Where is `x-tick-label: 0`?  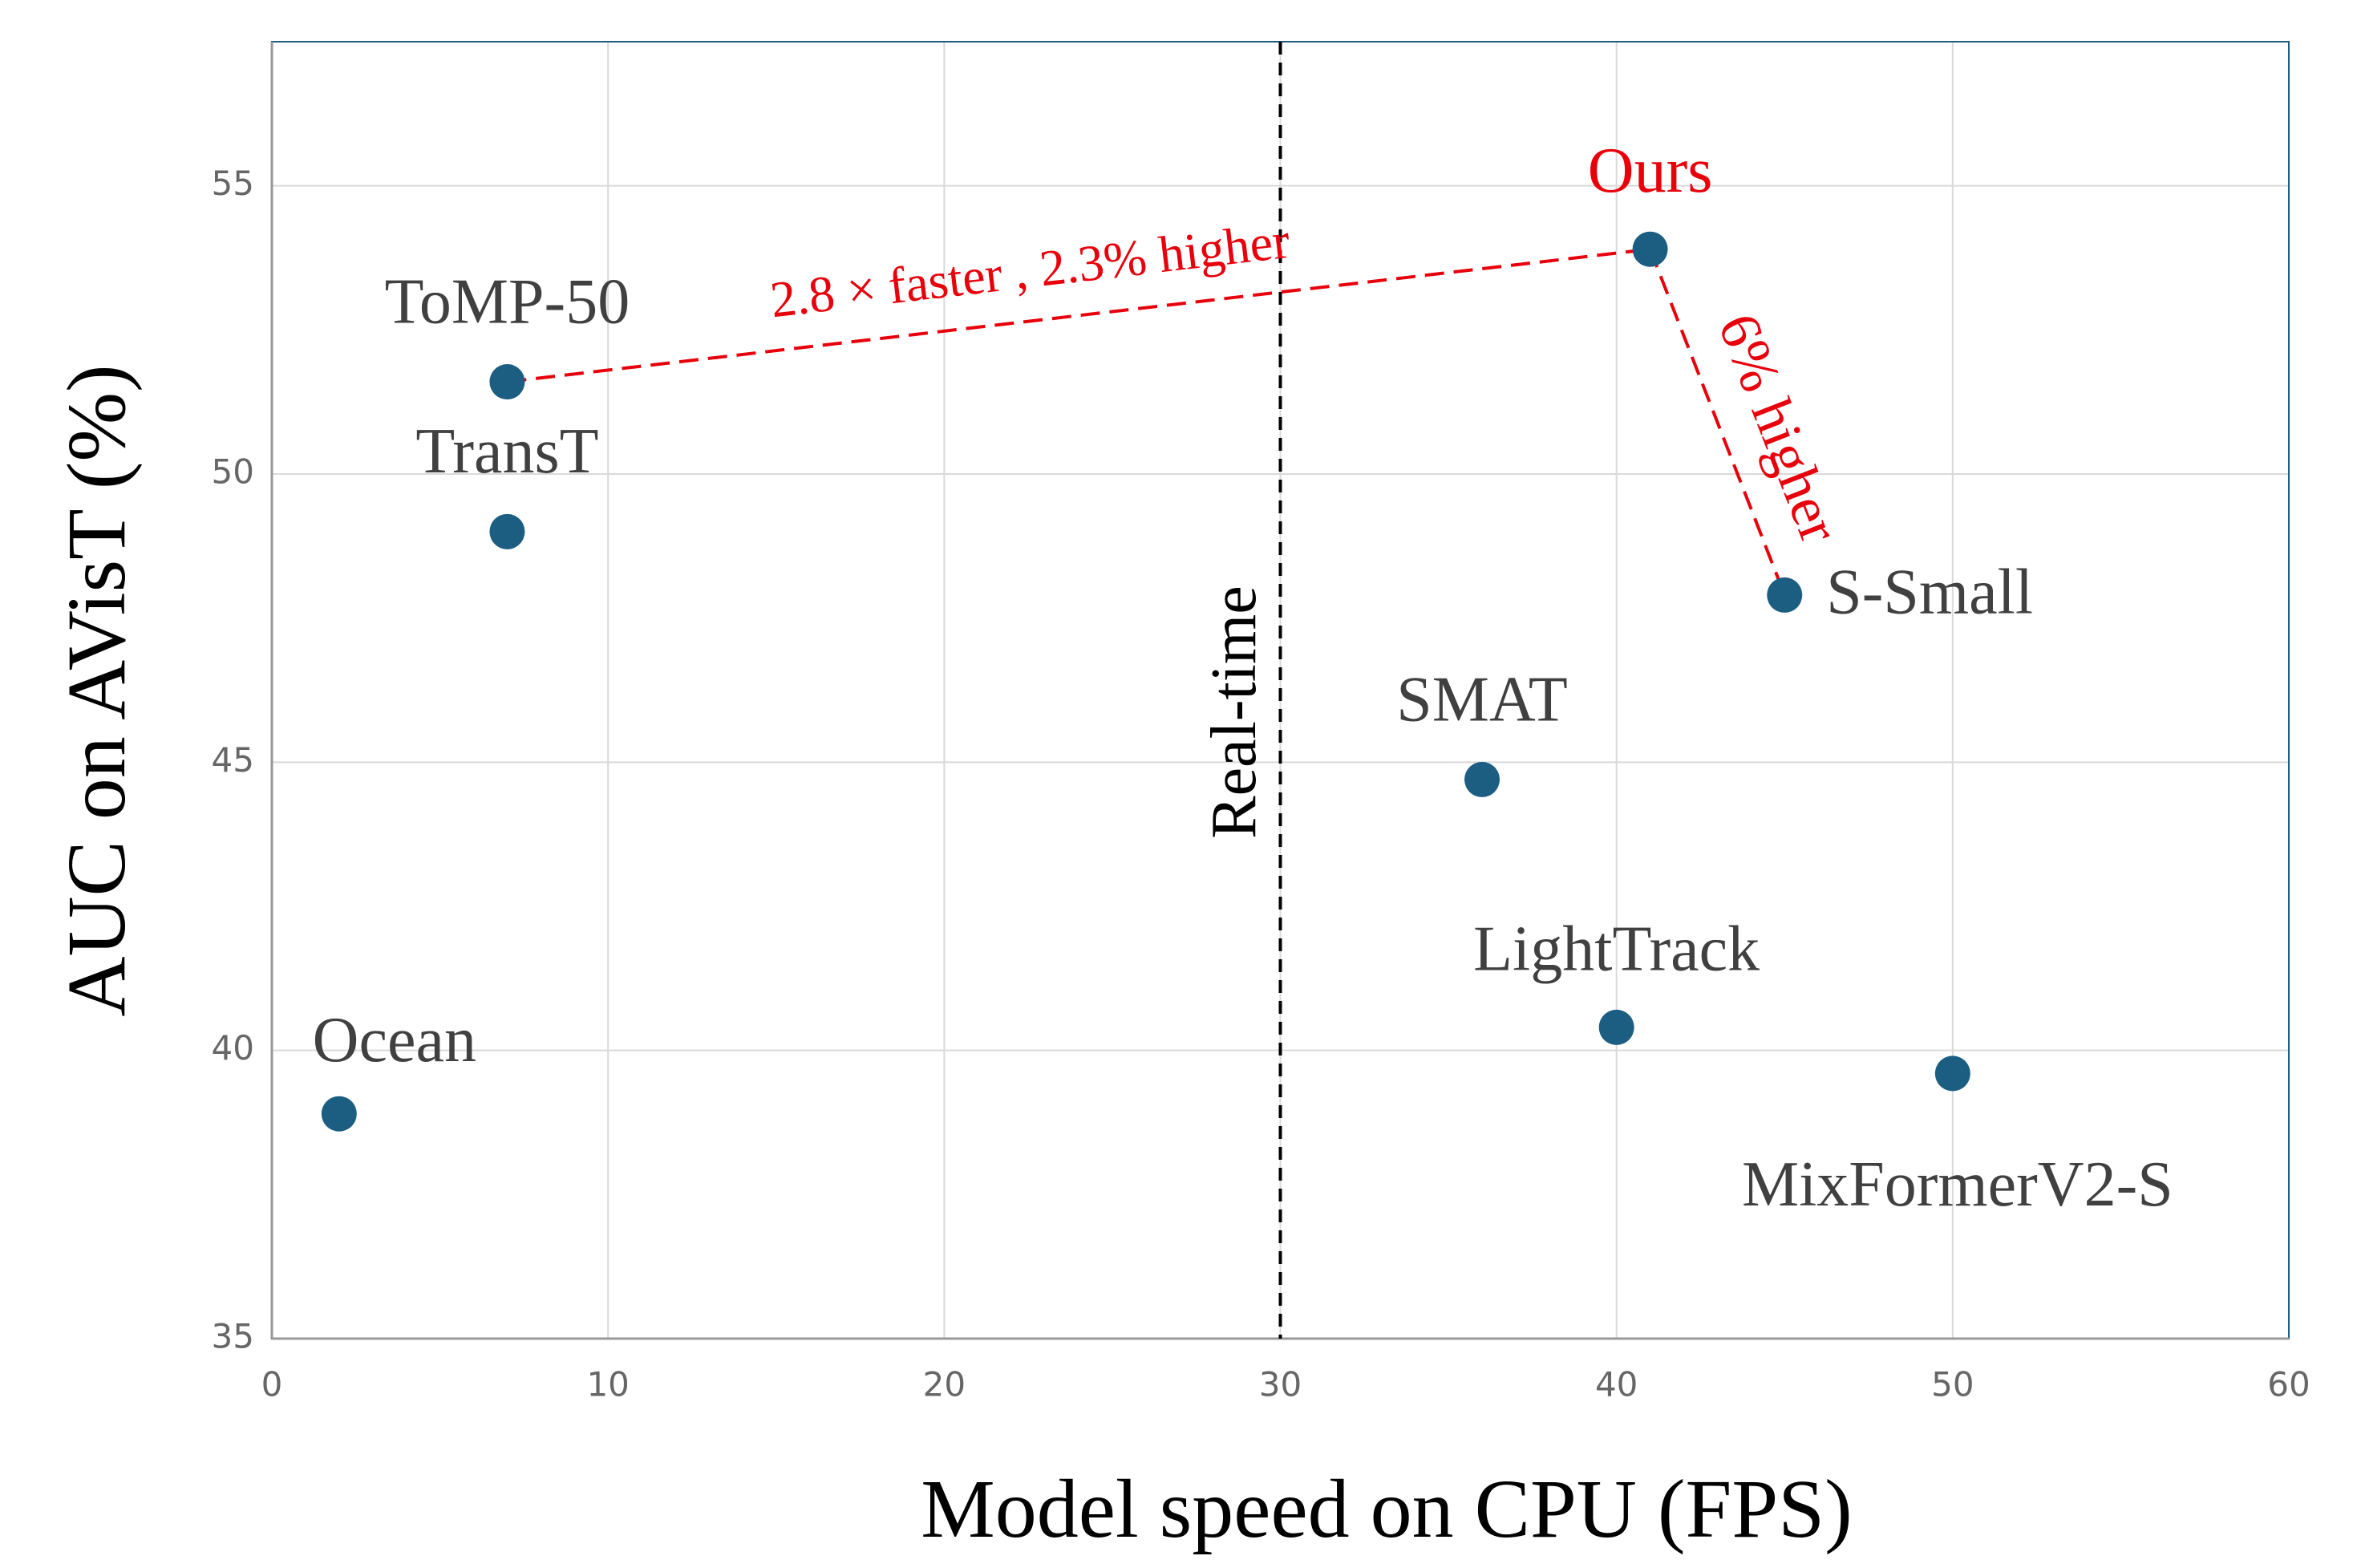
x-tick-label: 0 is located at coordinates (272, 1385).